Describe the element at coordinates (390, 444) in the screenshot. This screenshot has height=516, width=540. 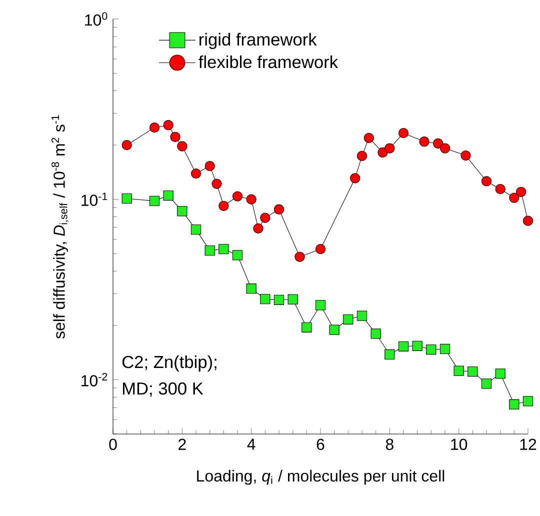
I see `x-tick-label: 8` at that location.